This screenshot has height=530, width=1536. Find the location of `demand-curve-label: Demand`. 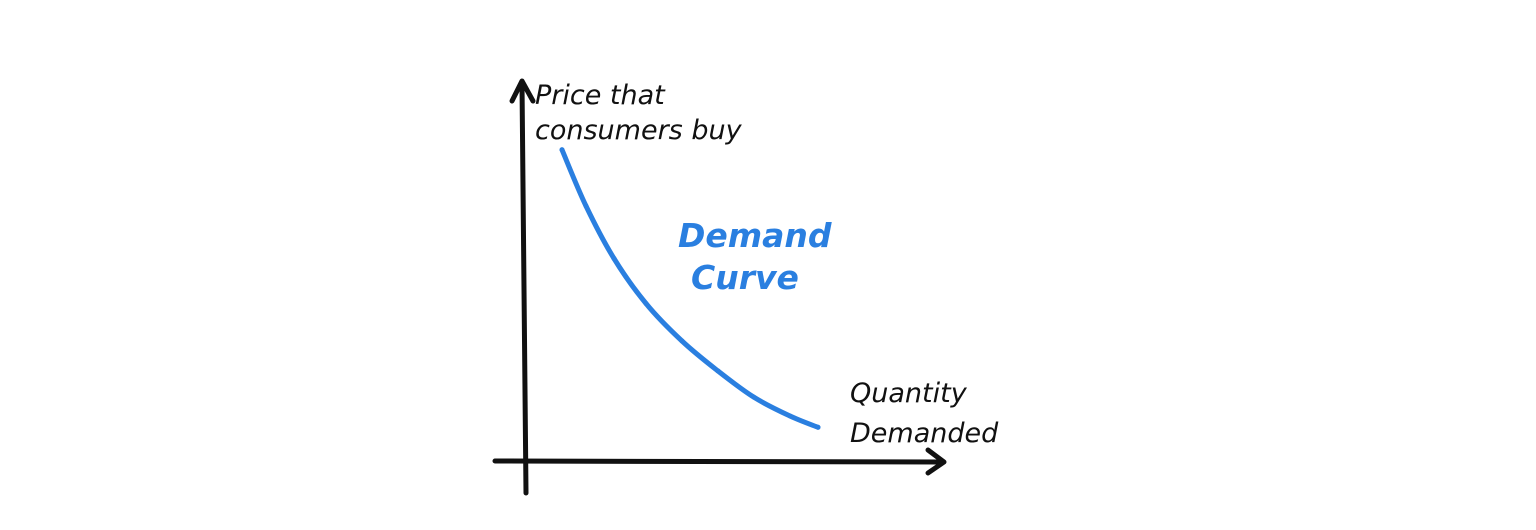

demand-curve-label: Demand is located at coordinates (755, 235).